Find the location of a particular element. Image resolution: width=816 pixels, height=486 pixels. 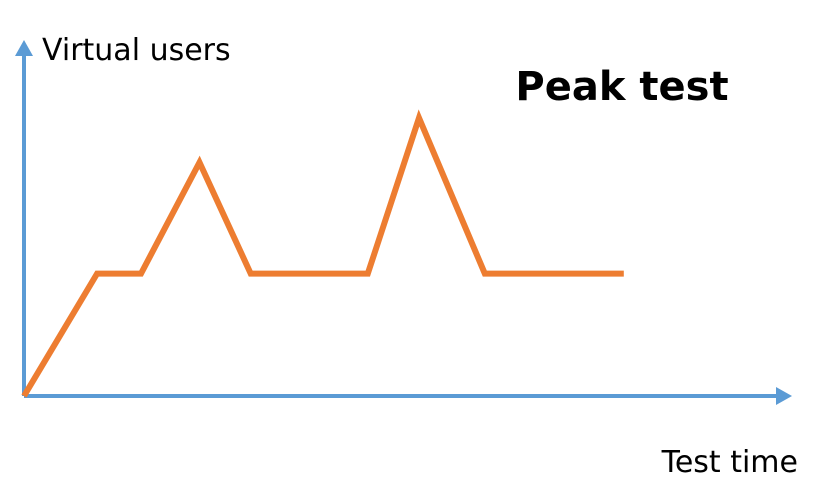

chart-title: Peak test is located at coordinates (621, 87).